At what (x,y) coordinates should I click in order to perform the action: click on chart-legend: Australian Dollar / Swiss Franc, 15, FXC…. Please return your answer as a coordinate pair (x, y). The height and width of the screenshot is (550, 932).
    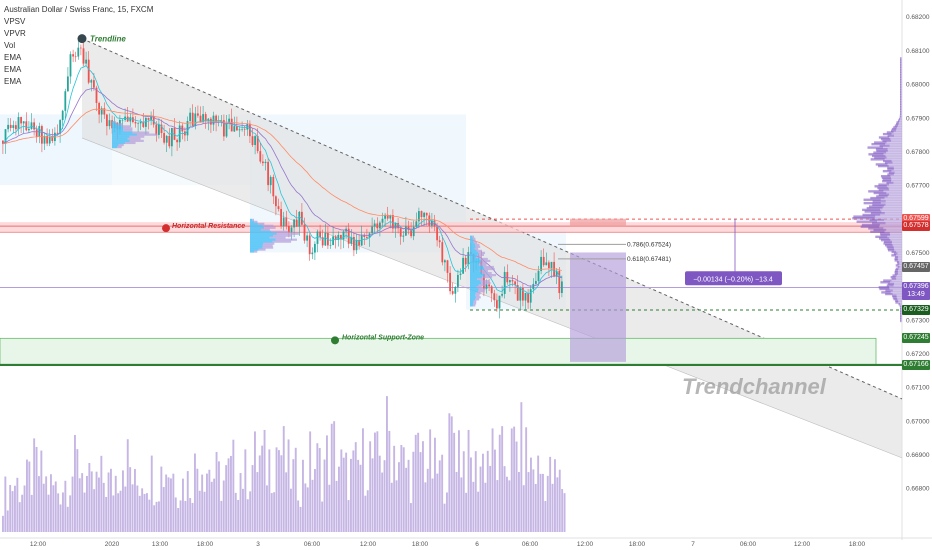
    Looking at the image, I should click on (78, 46).